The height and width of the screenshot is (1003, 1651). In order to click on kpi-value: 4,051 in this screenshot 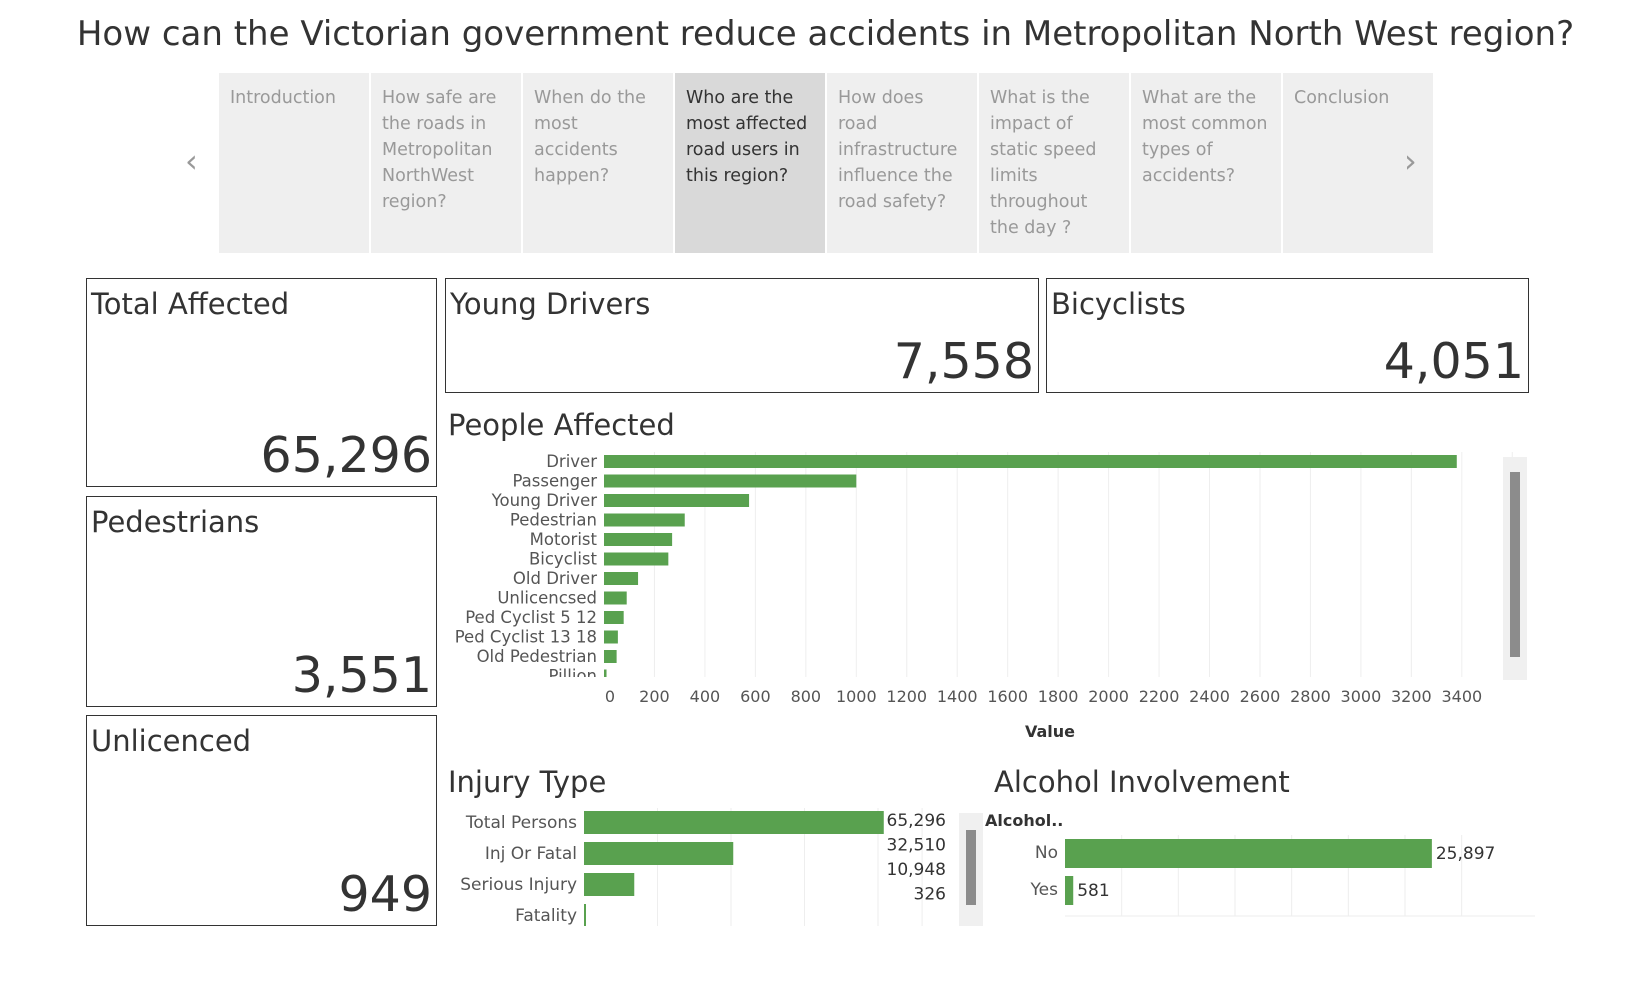, I will do `click(1453, 361)`.